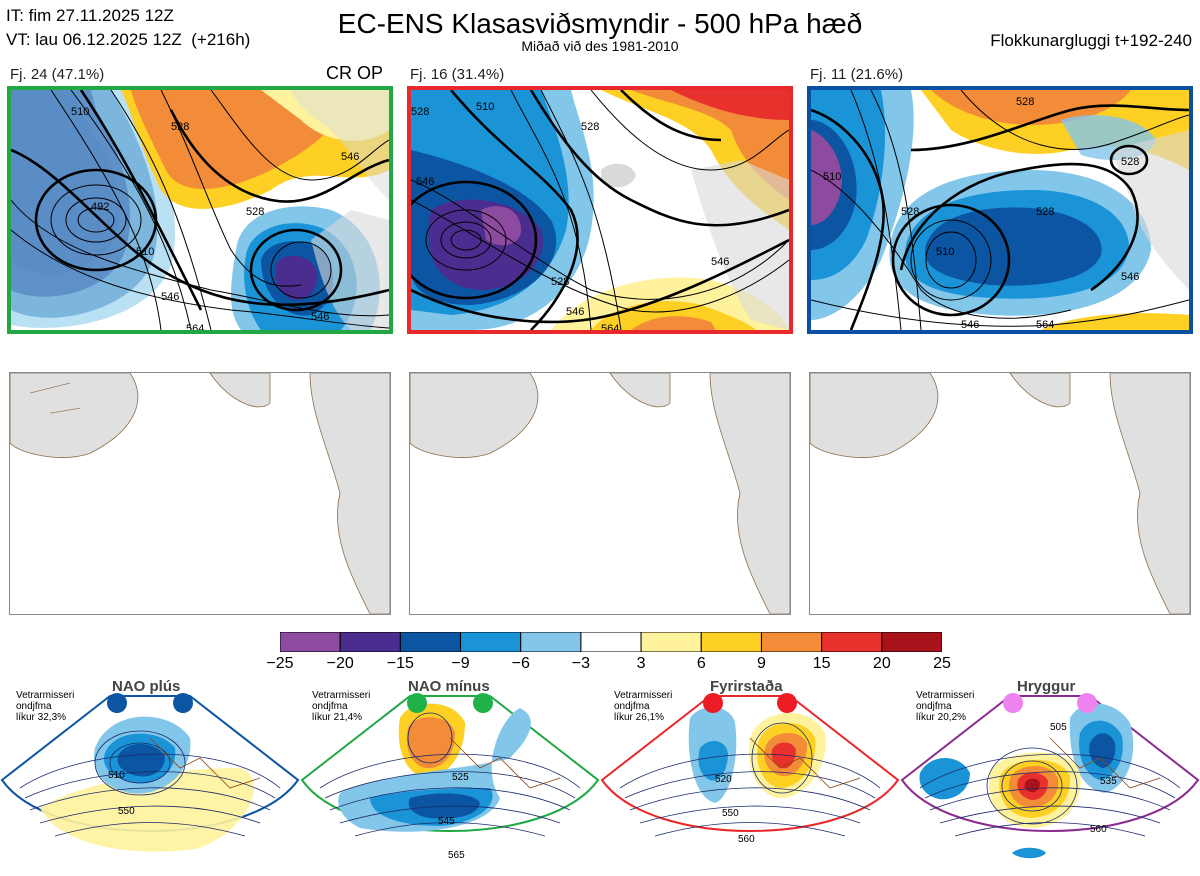 The width and height of the screenshot is (1200, 876). Describe the element at coordinates (460, 777) in the screenshot. I see `regime-label: 525` at that location.